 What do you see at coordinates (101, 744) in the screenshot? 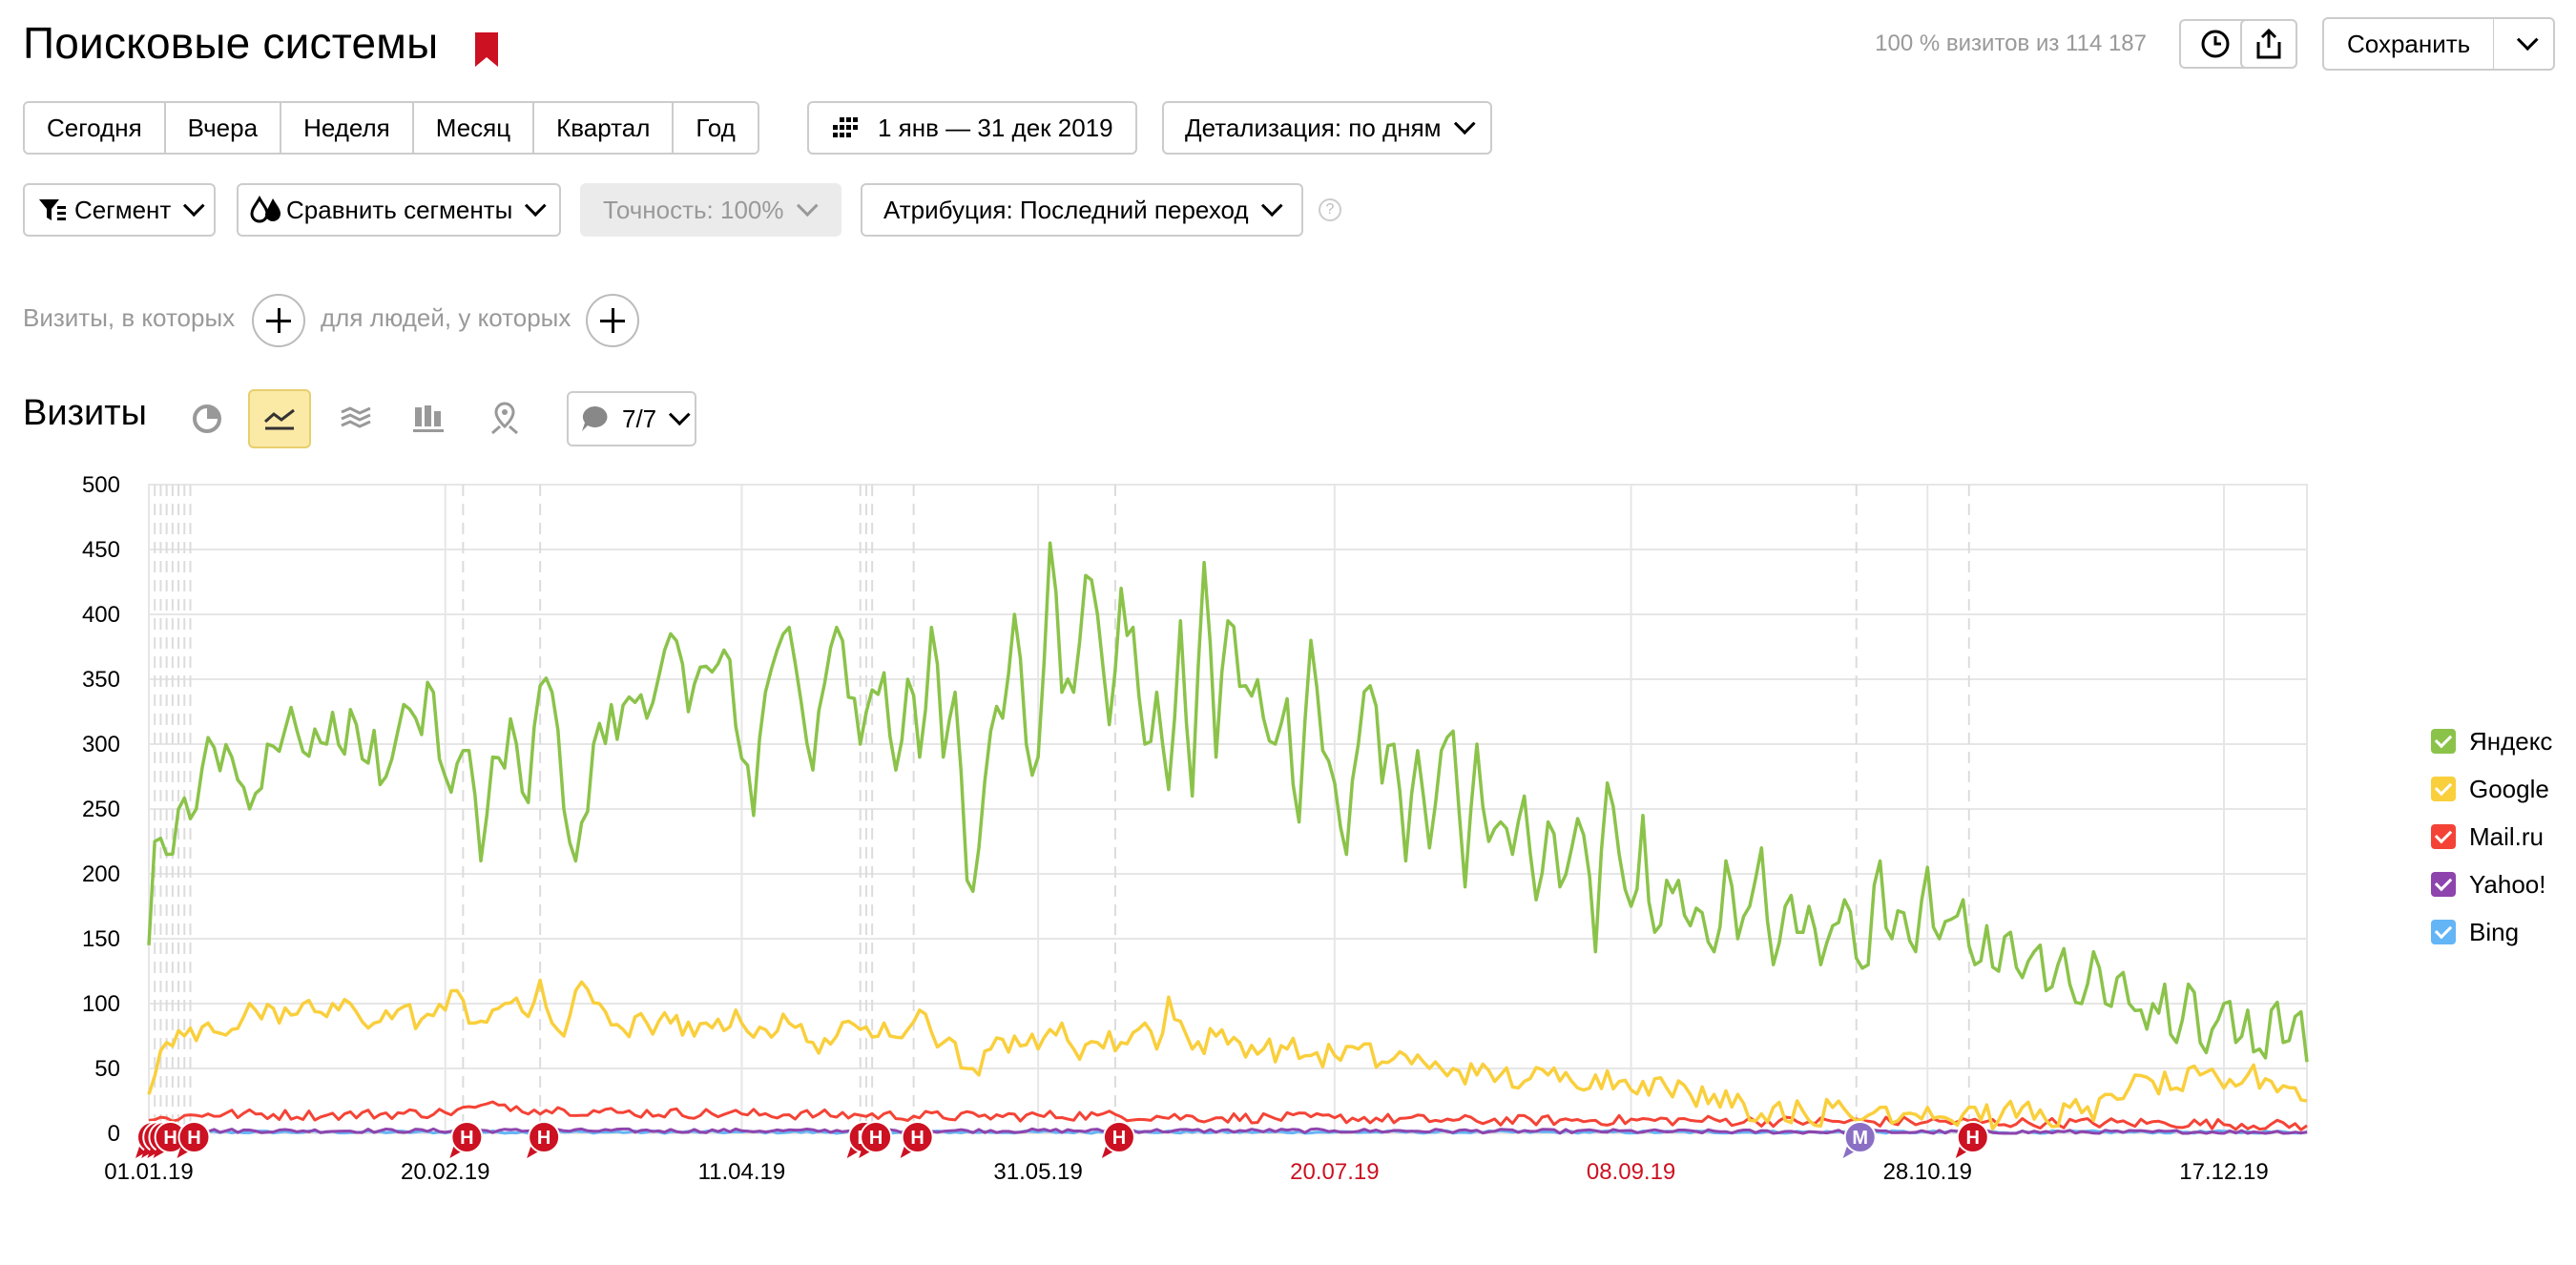
I see `y-tick-label: 300` at bounding box center [101, 744].